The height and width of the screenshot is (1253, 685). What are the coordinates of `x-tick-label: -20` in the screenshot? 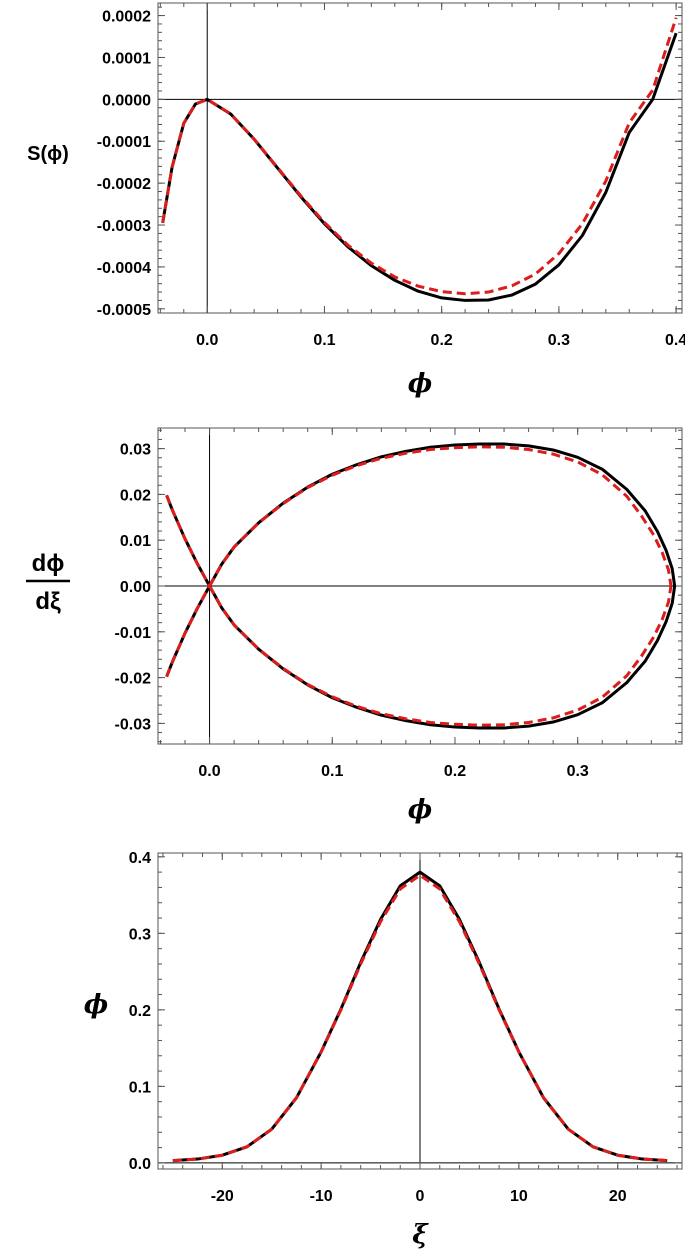 It's located at (222, 1196).